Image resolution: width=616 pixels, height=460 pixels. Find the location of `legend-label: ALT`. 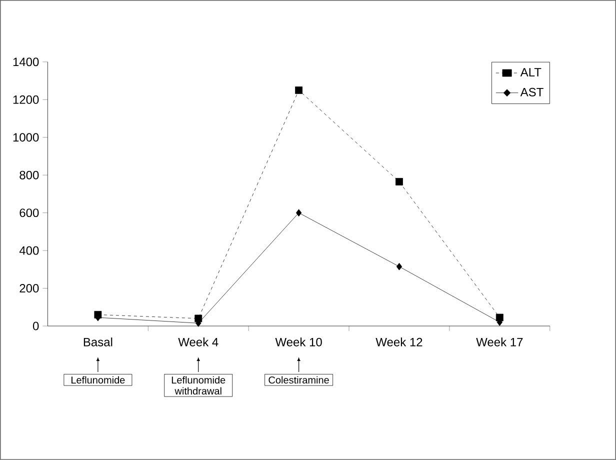

legend-label: ALT is located at coordinates (531, 72).